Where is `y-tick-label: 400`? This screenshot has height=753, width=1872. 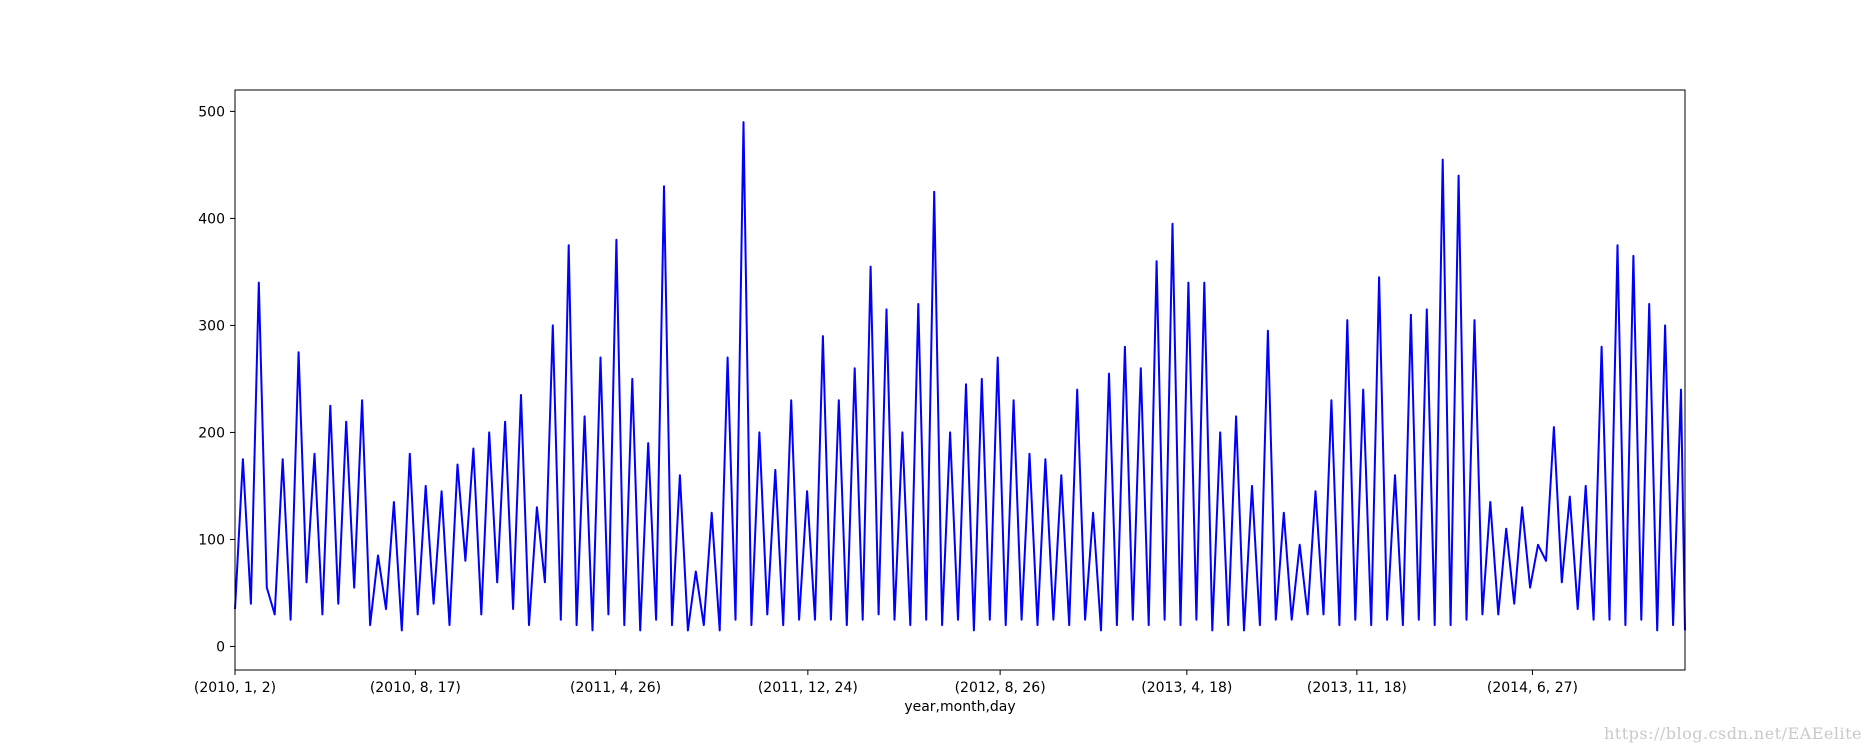
y-tick-label: 400 is located at coordinates (211, 219).